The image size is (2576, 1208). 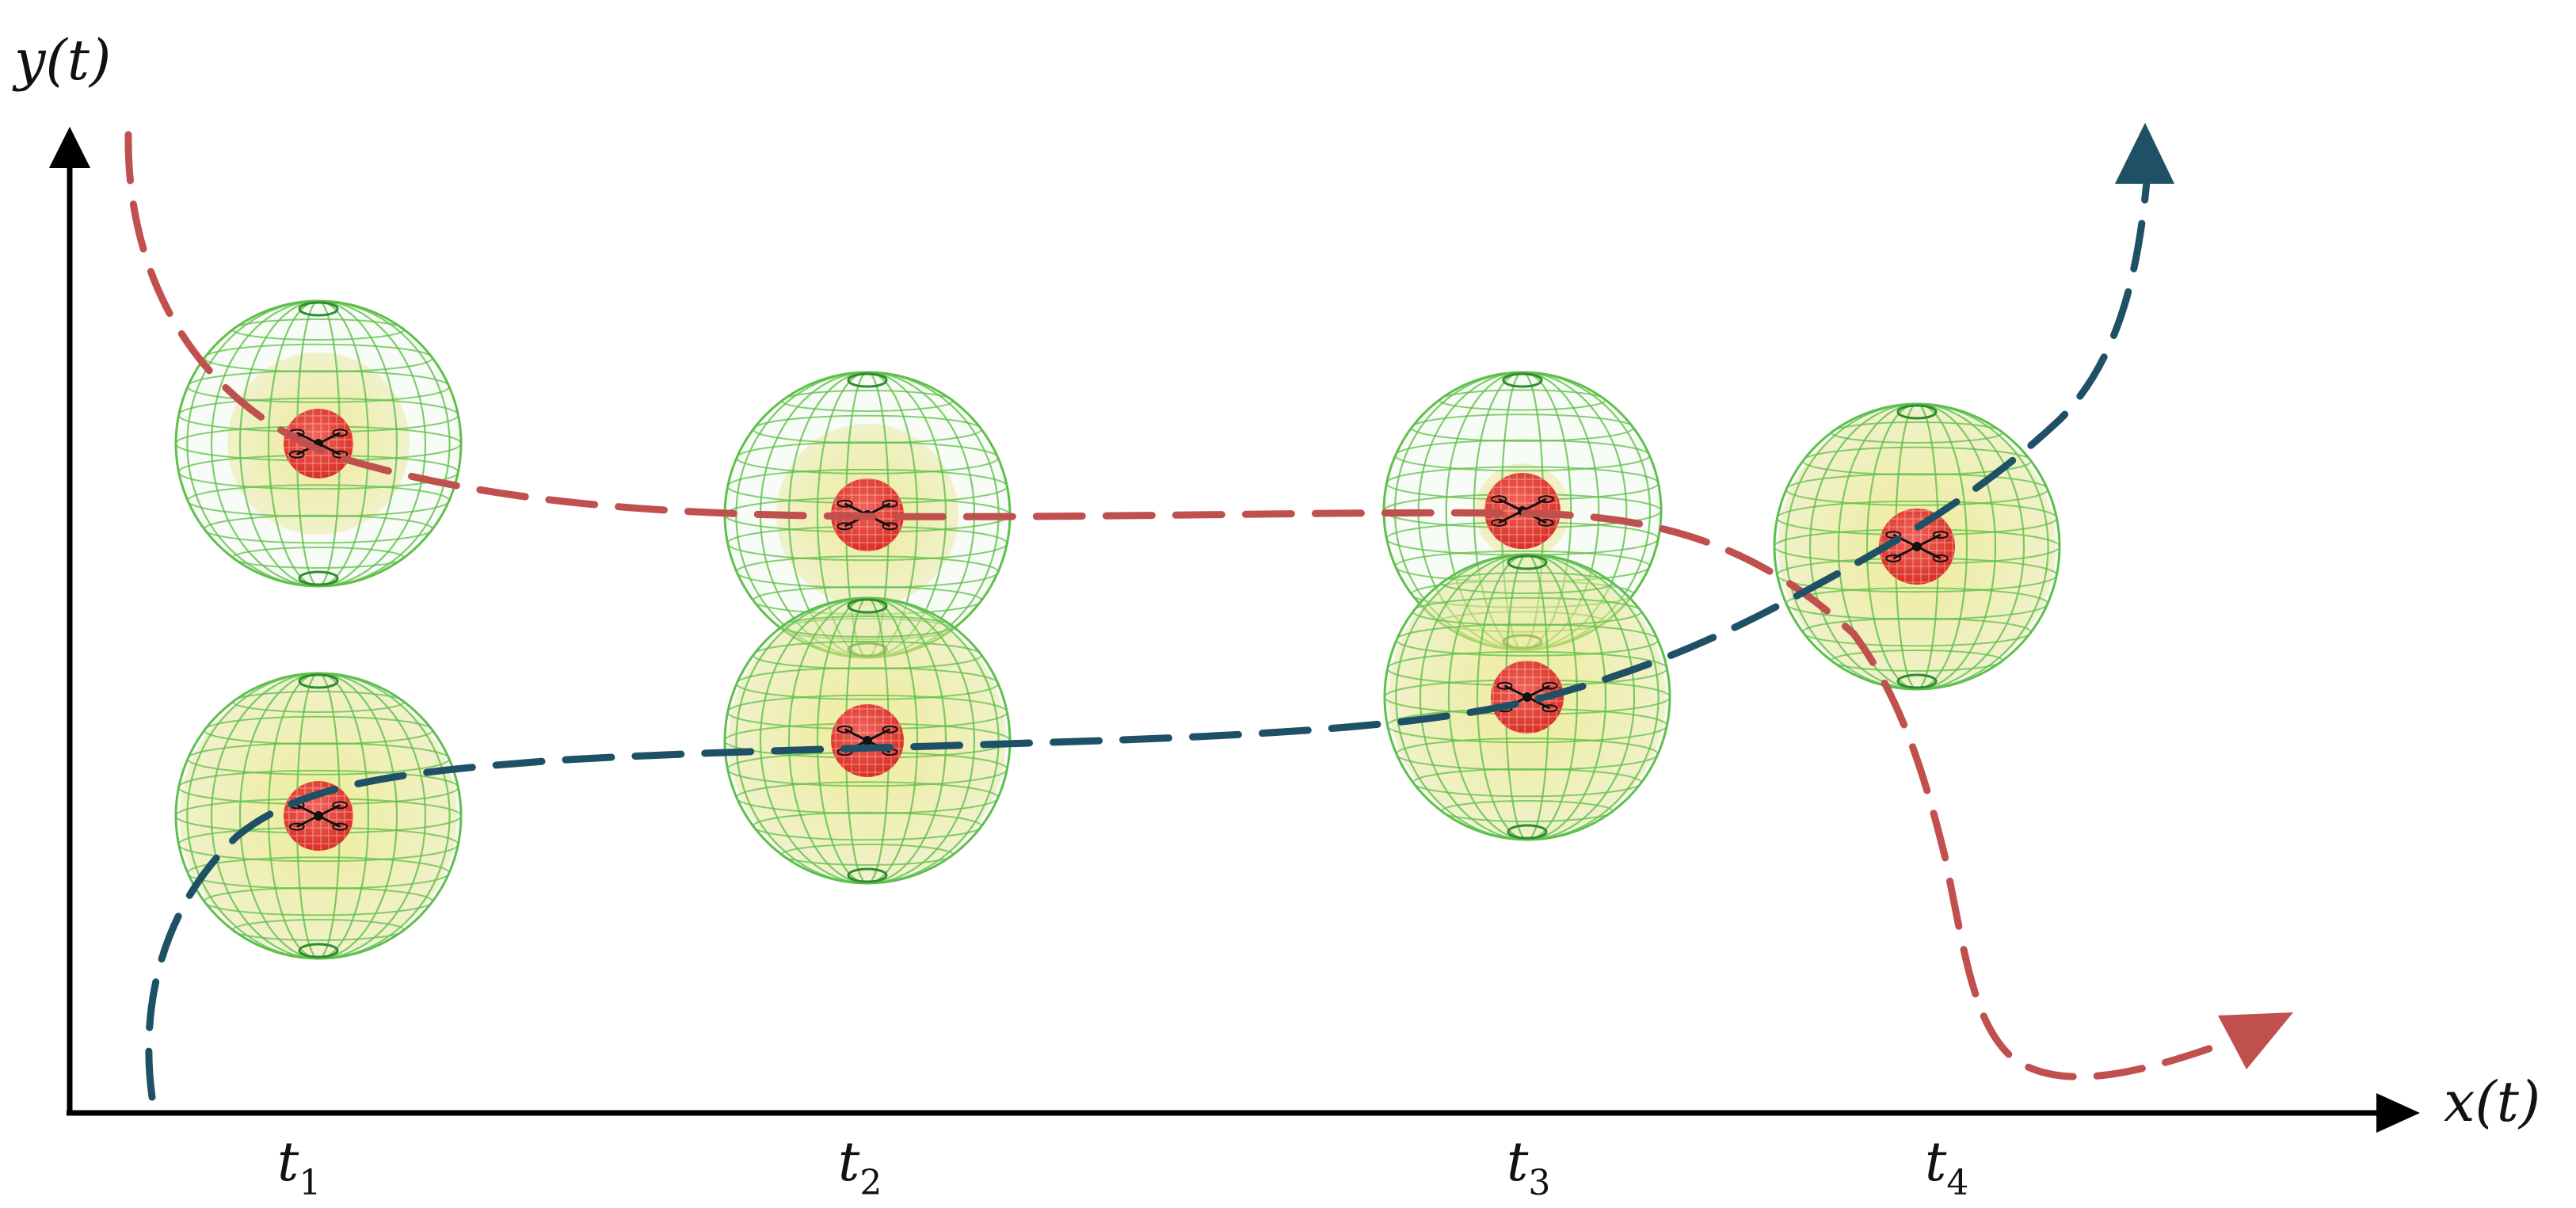 I want to click on y-axis-label: y(t), so click(x=62, y=61).